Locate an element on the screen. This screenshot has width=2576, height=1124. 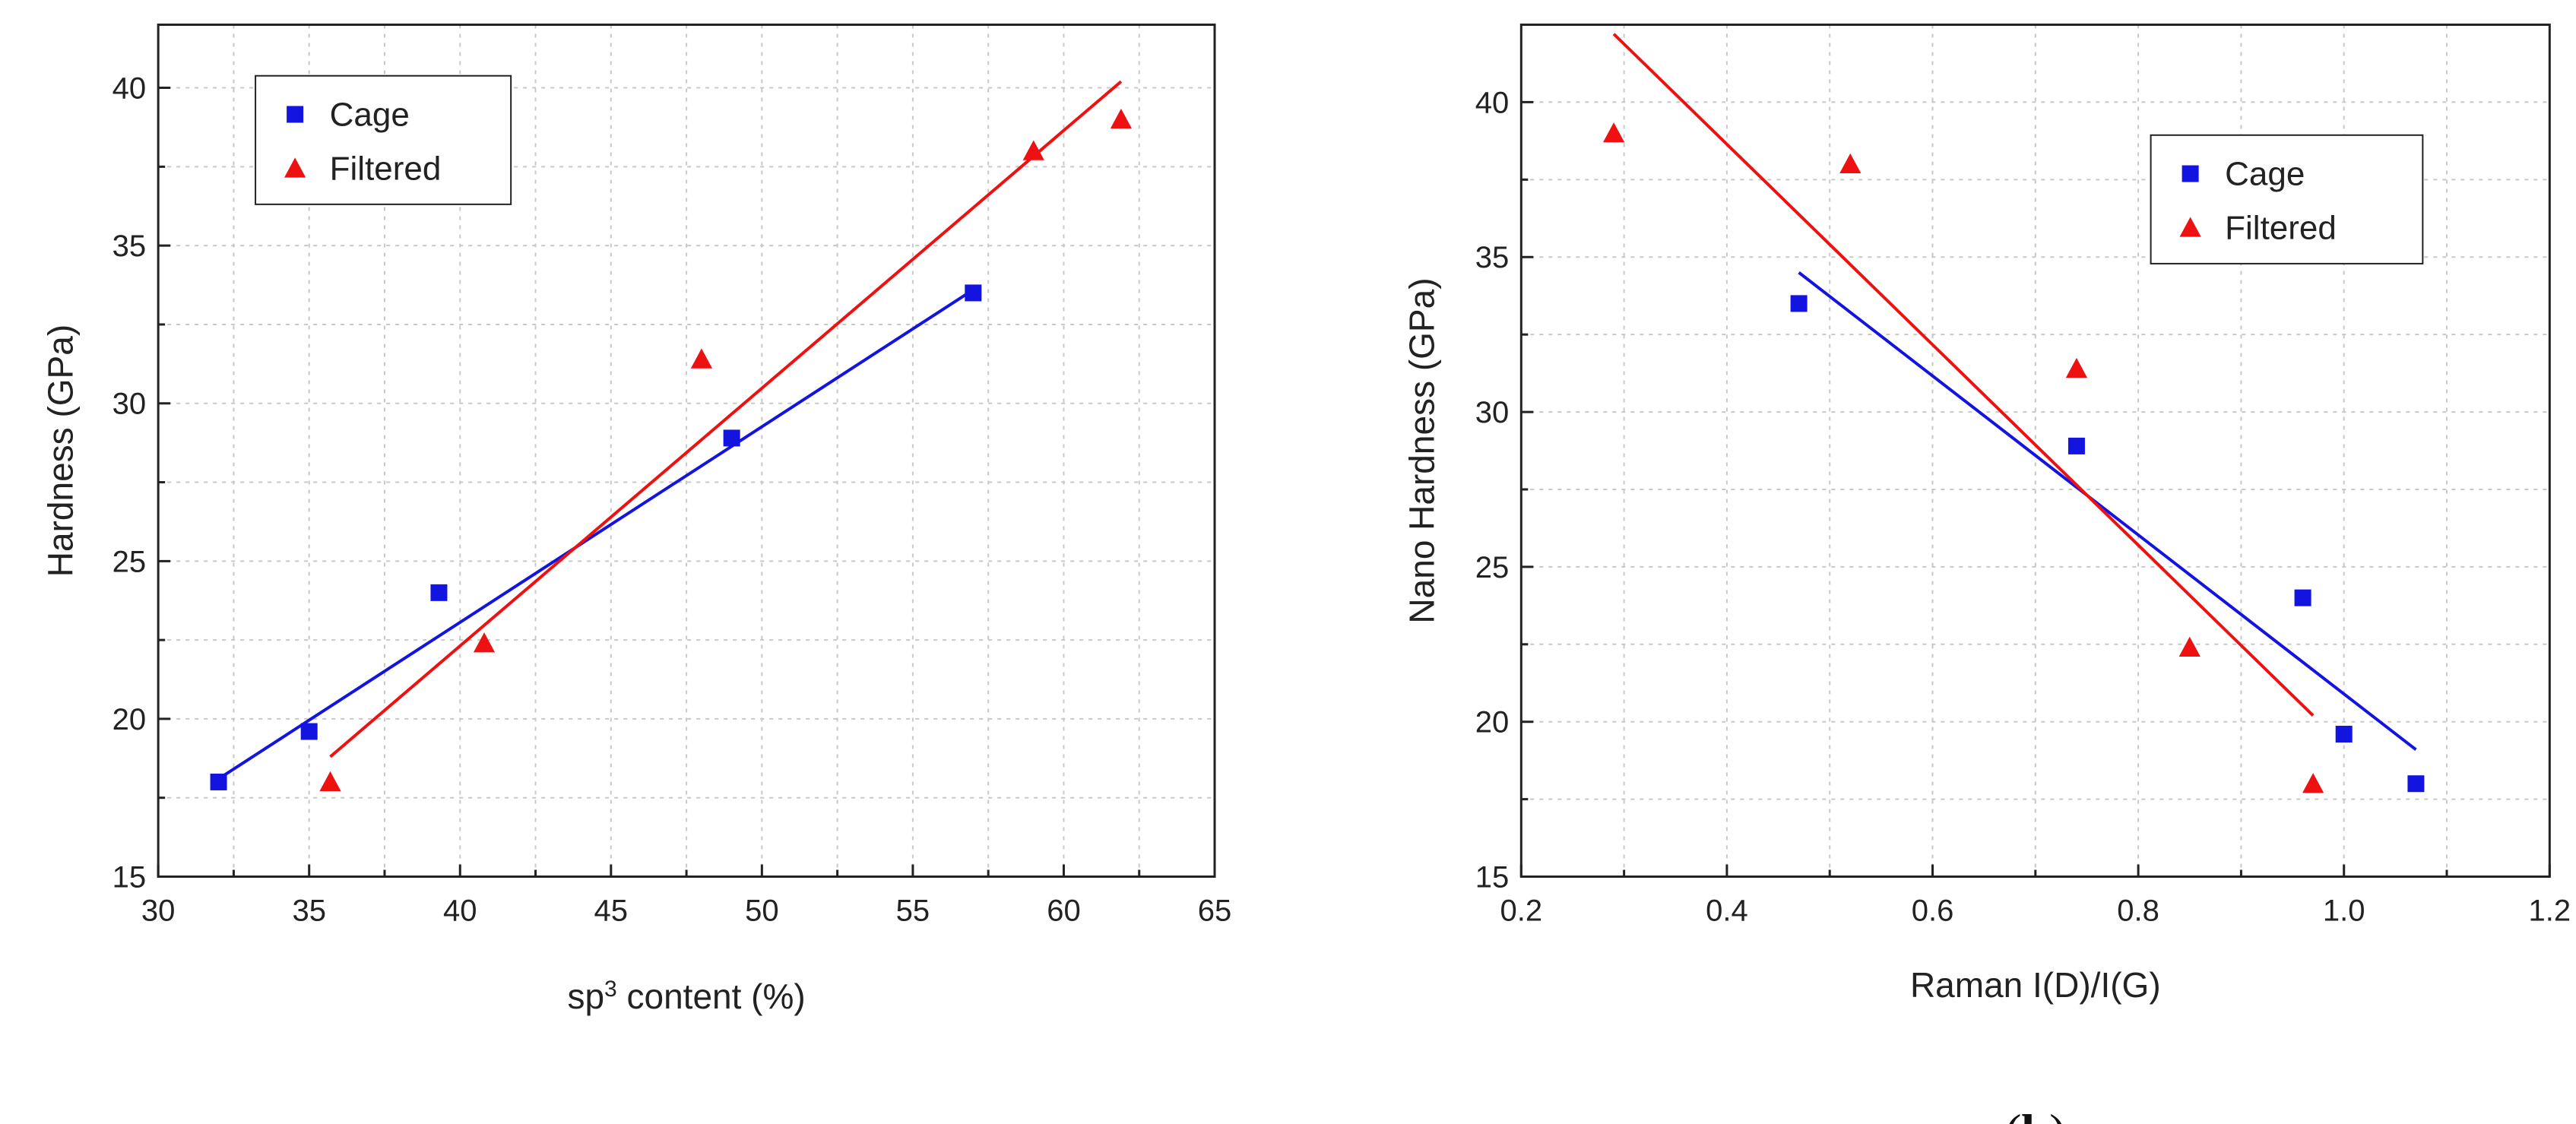
panel-b-legend: Cage Filtered is located at coordinates (2287, 199).